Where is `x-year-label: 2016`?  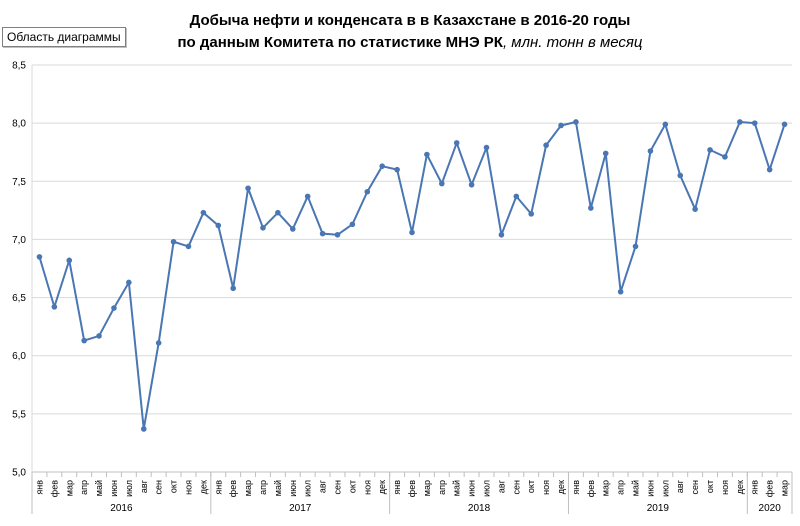 x-year-label: 2016 is located at coordinates (121, 508).